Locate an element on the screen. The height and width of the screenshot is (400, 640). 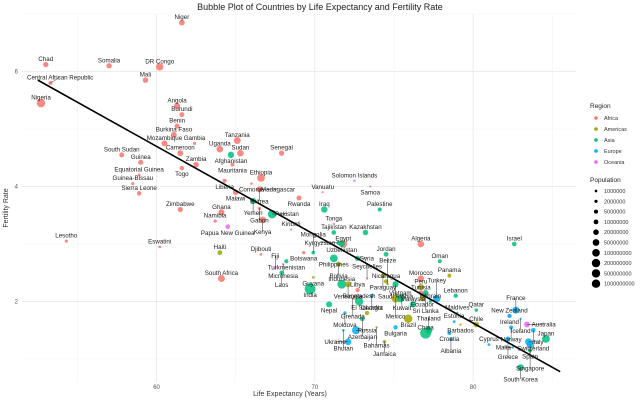
country-label: Iraq is located at coordinates (324, 204).